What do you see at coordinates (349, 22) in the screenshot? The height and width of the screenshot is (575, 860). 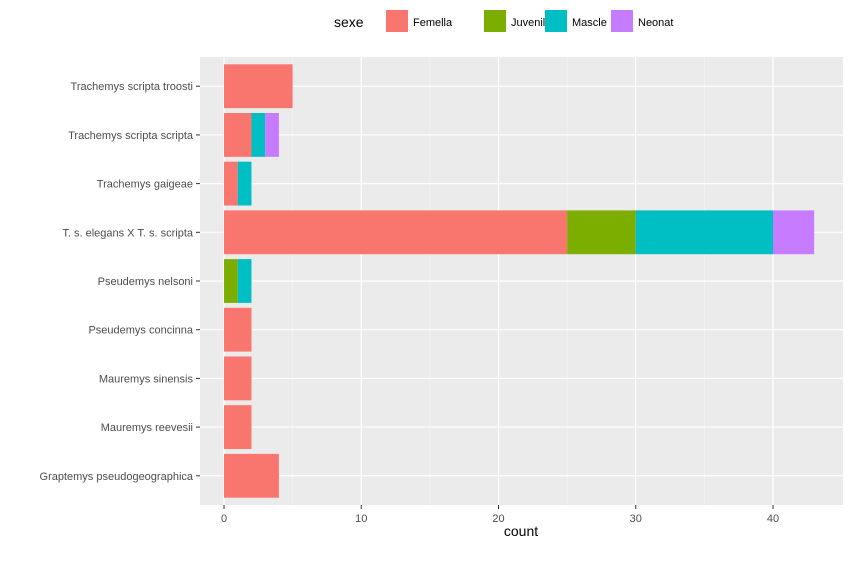 I see `legend-title: sexe` at bounding box center [349, 22].